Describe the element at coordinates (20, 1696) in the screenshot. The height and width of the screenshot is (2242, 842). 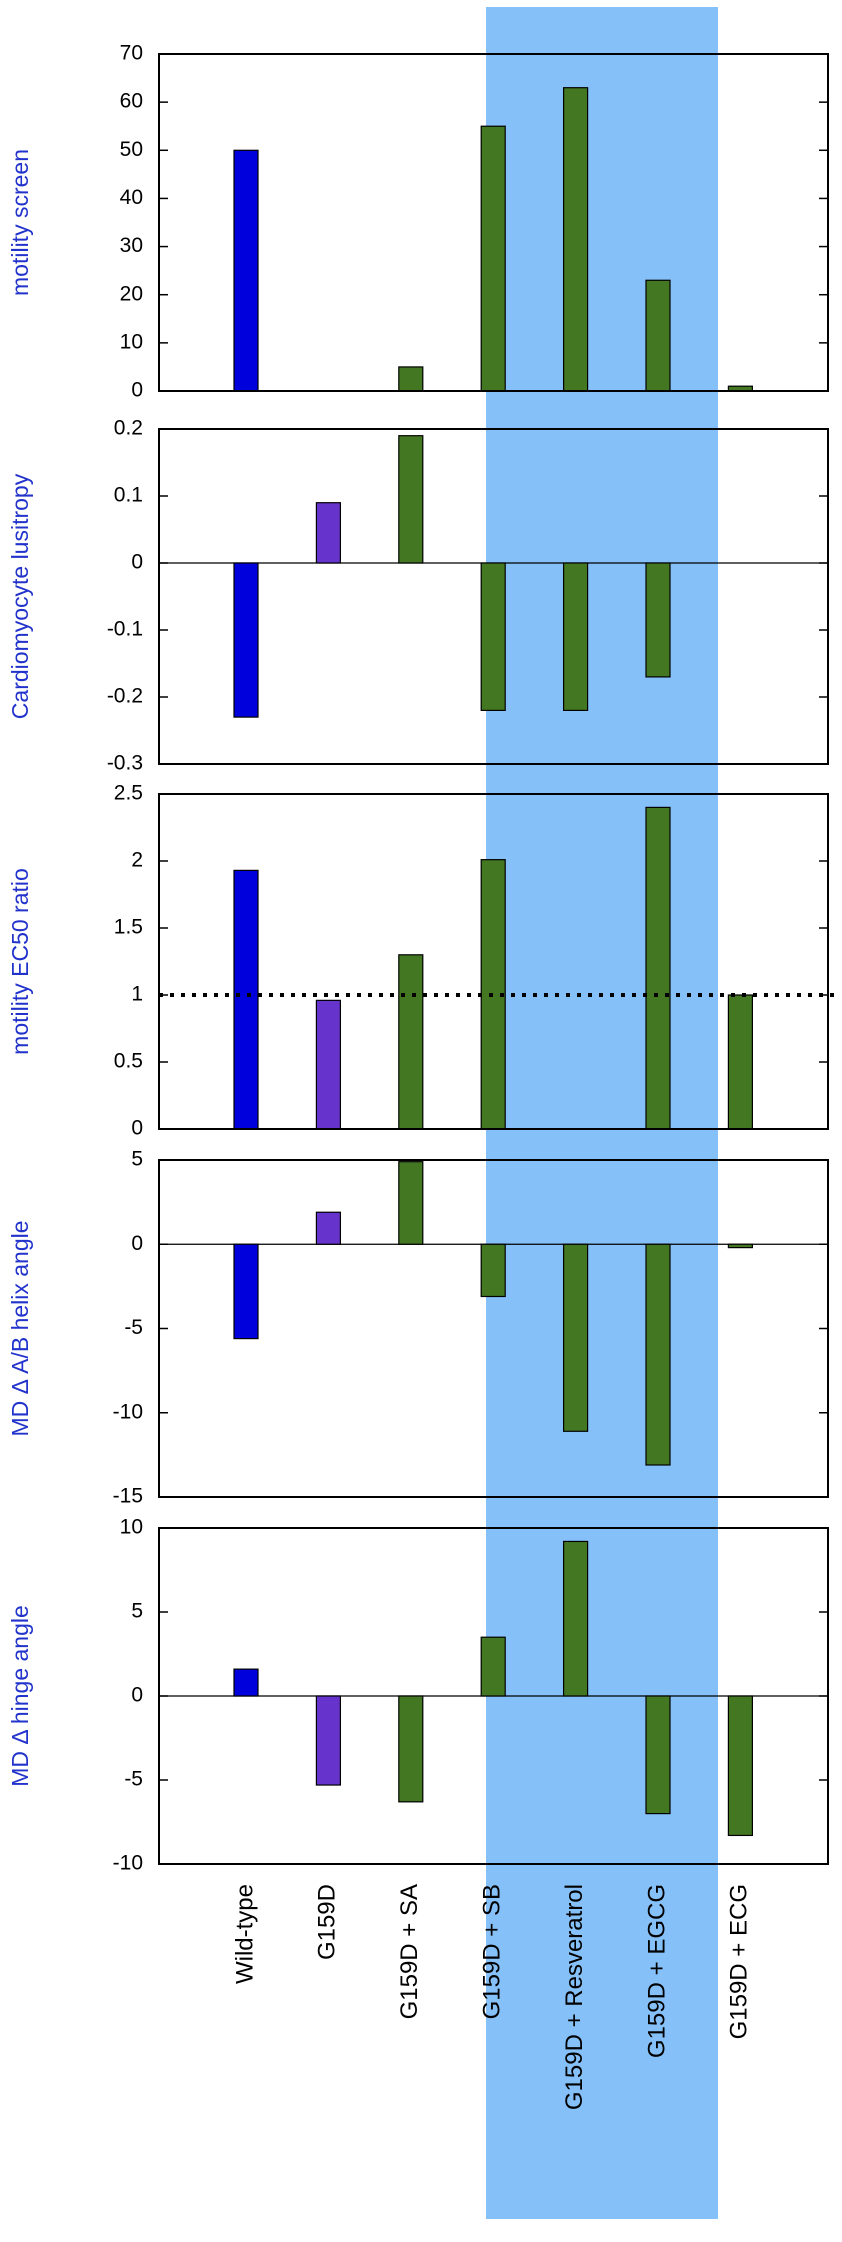
I see `y-axis-label: MD Δ hinge angle` at that location.